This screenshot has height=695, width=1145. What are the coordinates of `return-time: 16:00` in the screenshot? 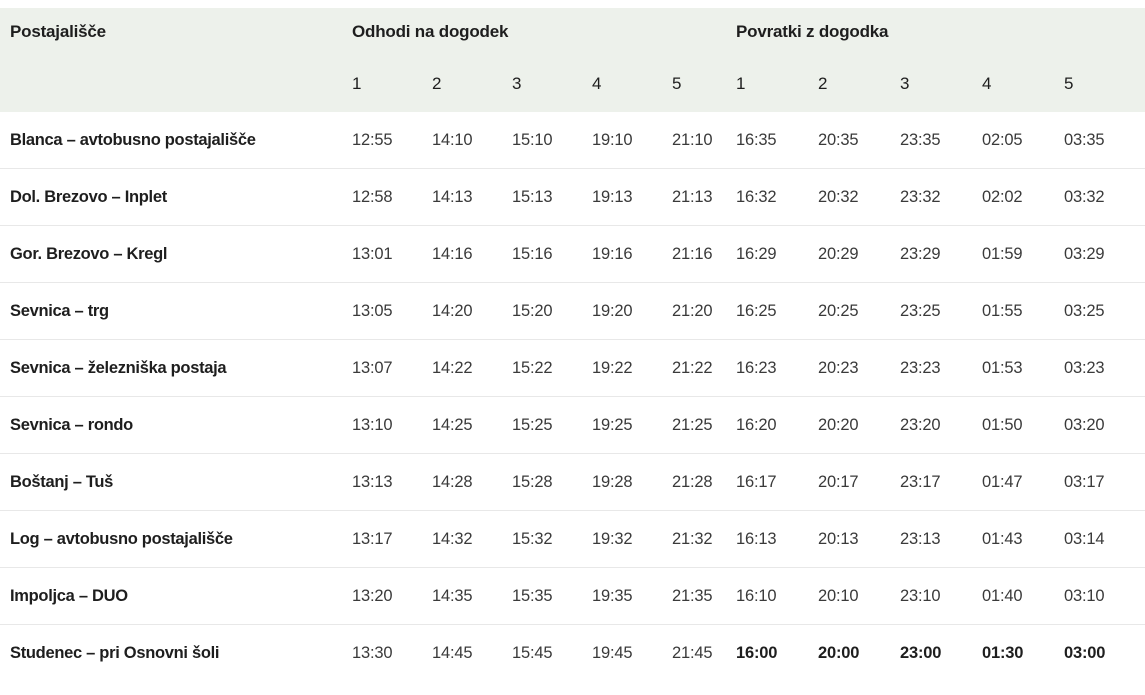 It's located at (777, 652).